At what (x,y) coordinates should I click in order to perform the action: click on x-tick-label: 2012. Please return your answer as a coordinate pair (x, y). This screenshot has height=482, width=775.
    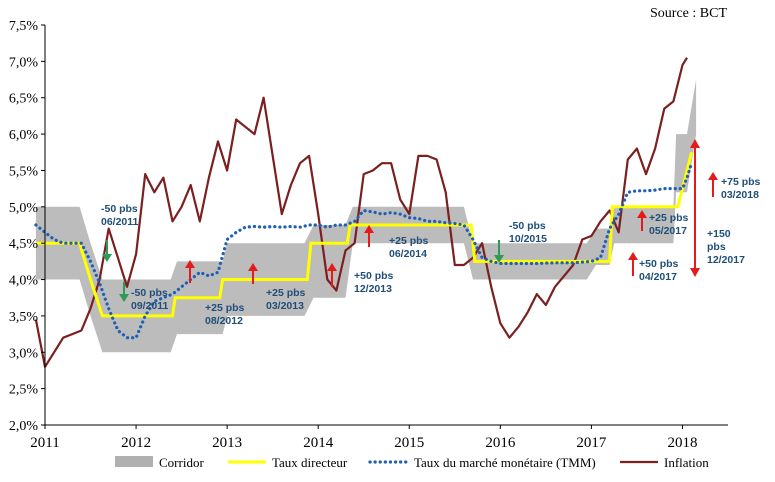
    Looking at the image, I should click on (136, 443).